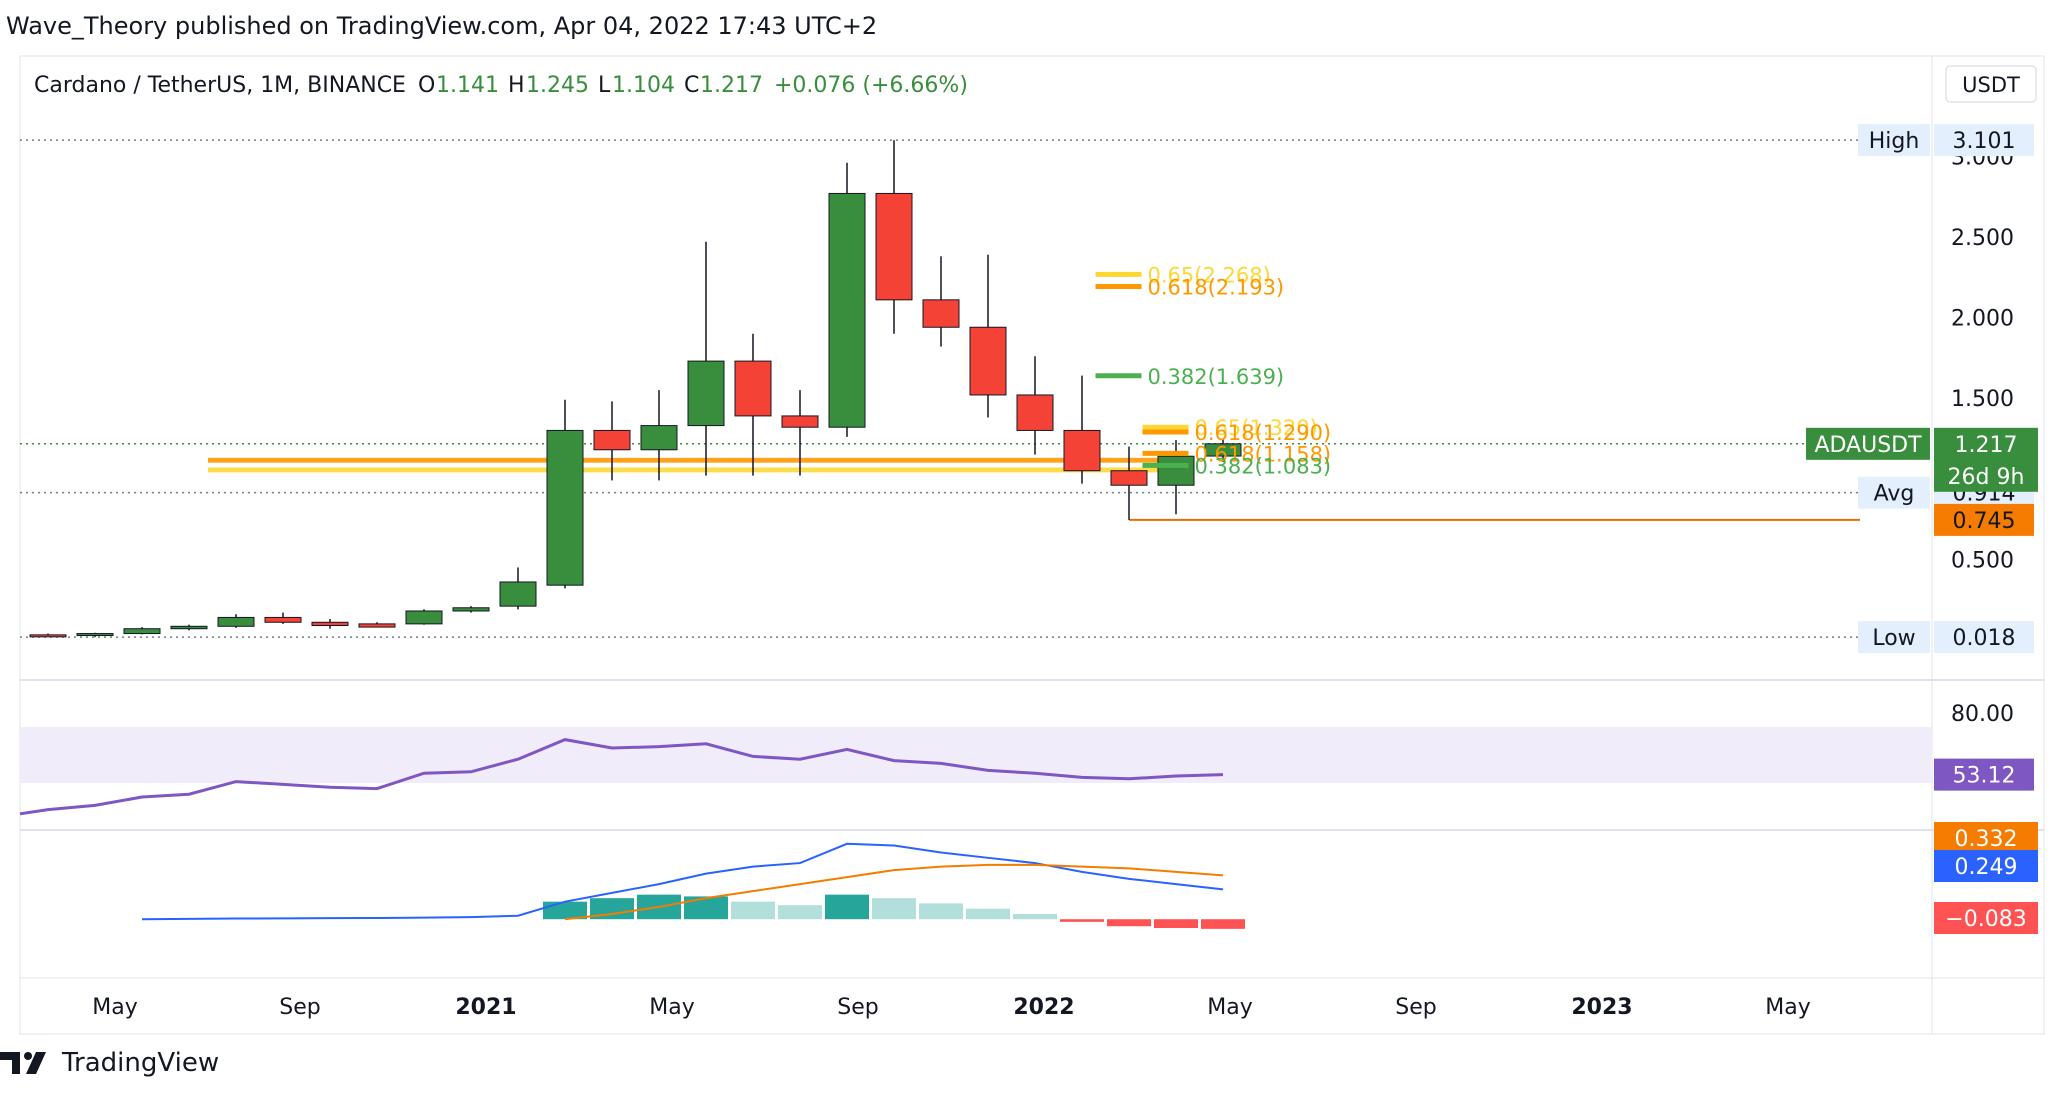 This screenshot has width=2054, height=1098. I want to click on currency-button: USDT, so click(1991, 84).